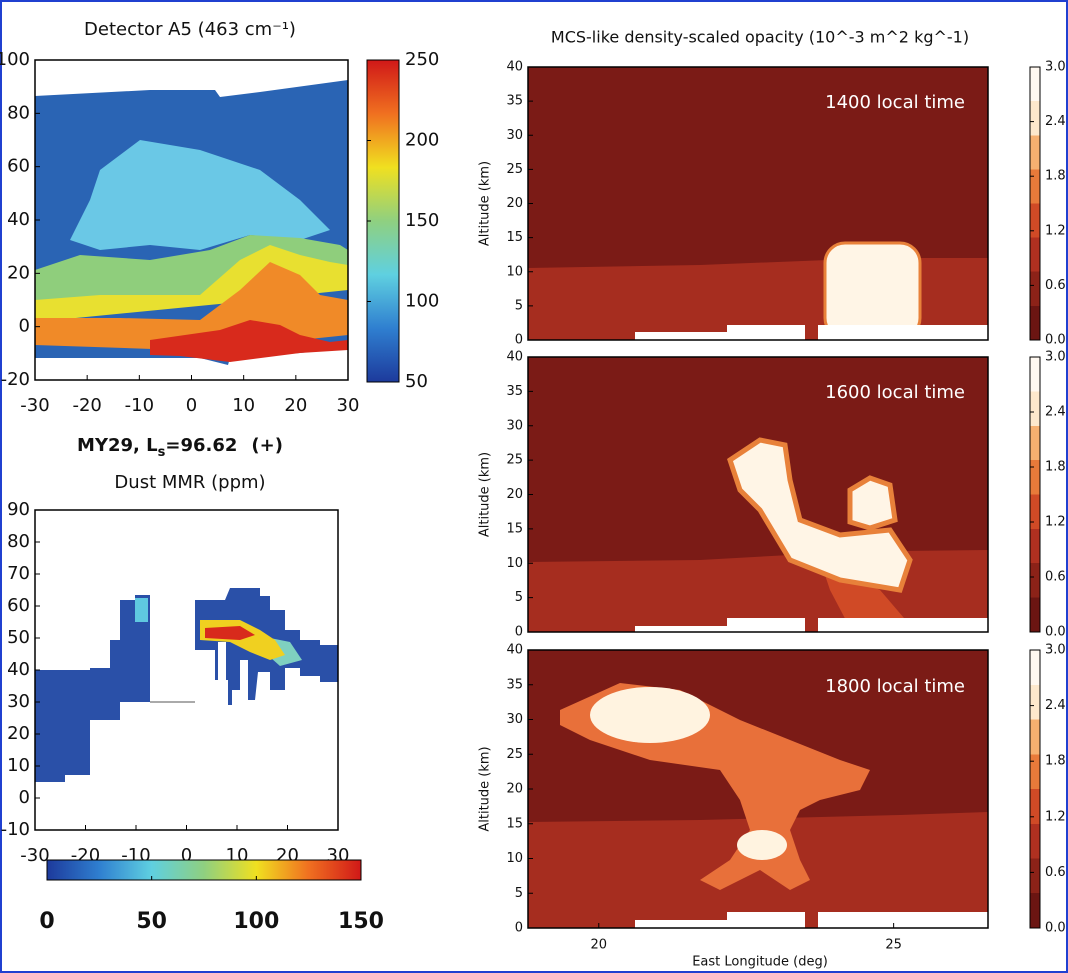  Describe the element at coordinates (139, 405) in the screenshot. I see `x-tick-label: -10` at that location.